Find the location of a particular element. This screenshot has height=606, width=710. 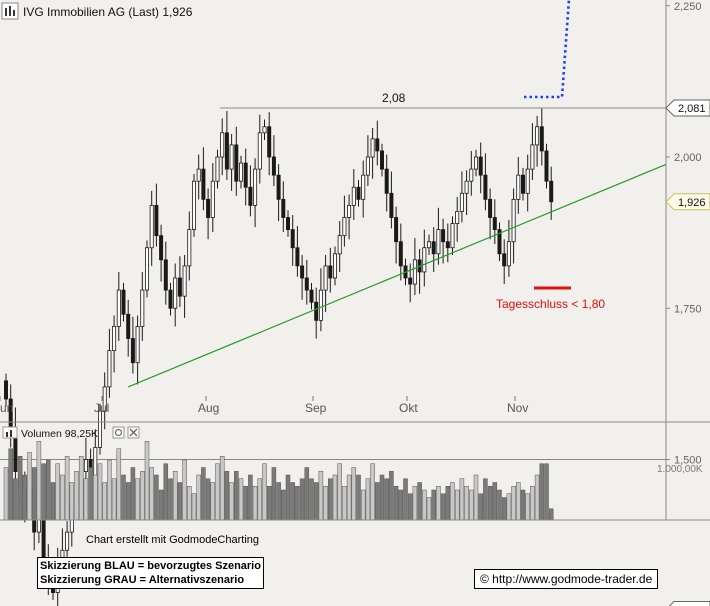

price-marker-label: 1,926 is located at coordinates (692, 203).